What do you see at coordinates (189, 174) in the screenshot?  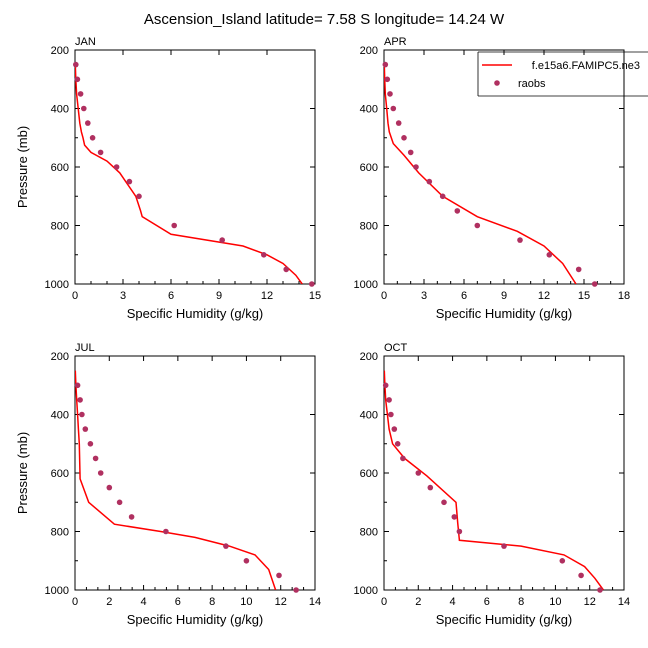 I see `model-line-jan` at bounding box center [189, 174].